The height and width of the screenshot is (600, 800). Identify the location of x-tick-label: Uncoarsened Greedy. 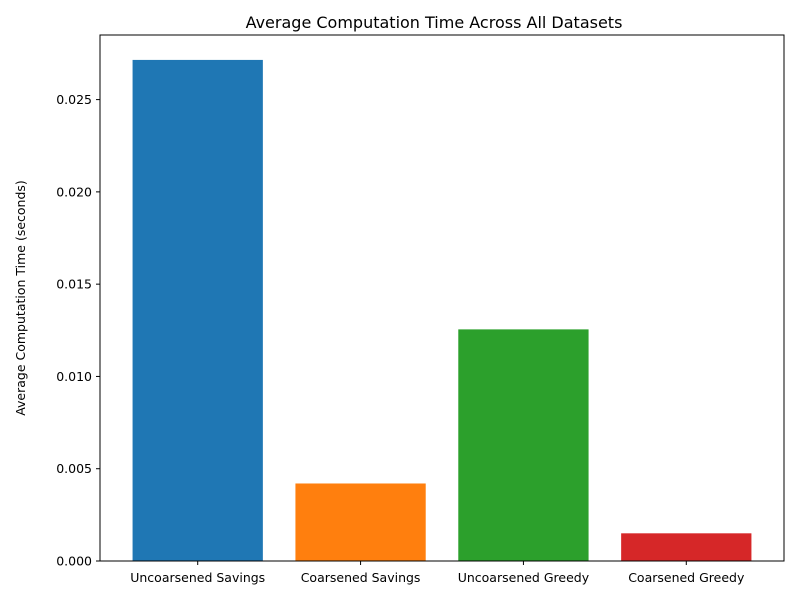
(524, 577).